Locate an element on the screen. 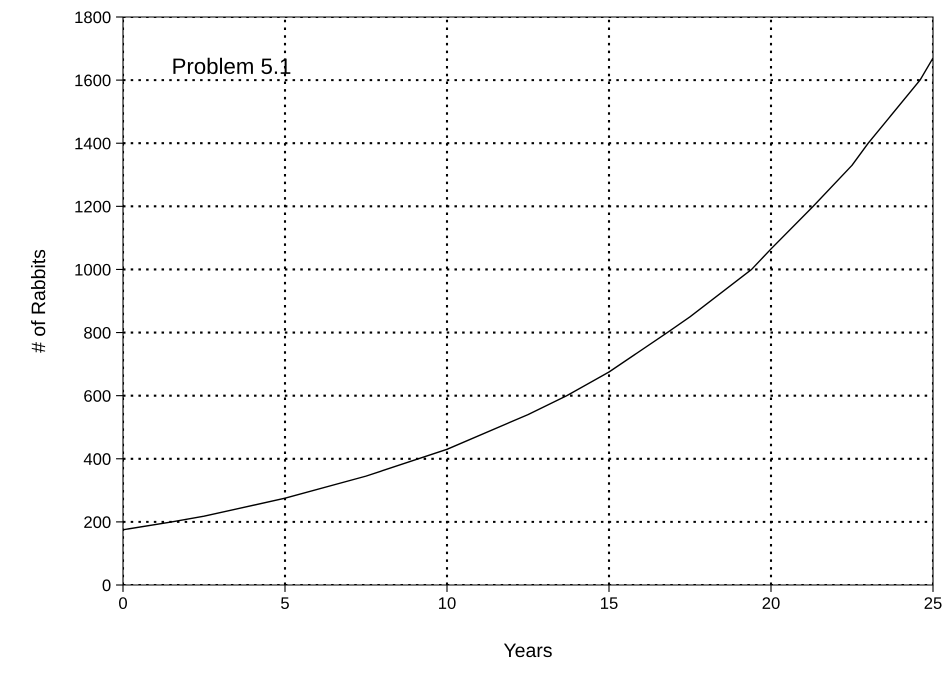 The width and height of the screenshot is (947, 679). y-axis-title: # of Rabbits is located at coordinates (38, 301).